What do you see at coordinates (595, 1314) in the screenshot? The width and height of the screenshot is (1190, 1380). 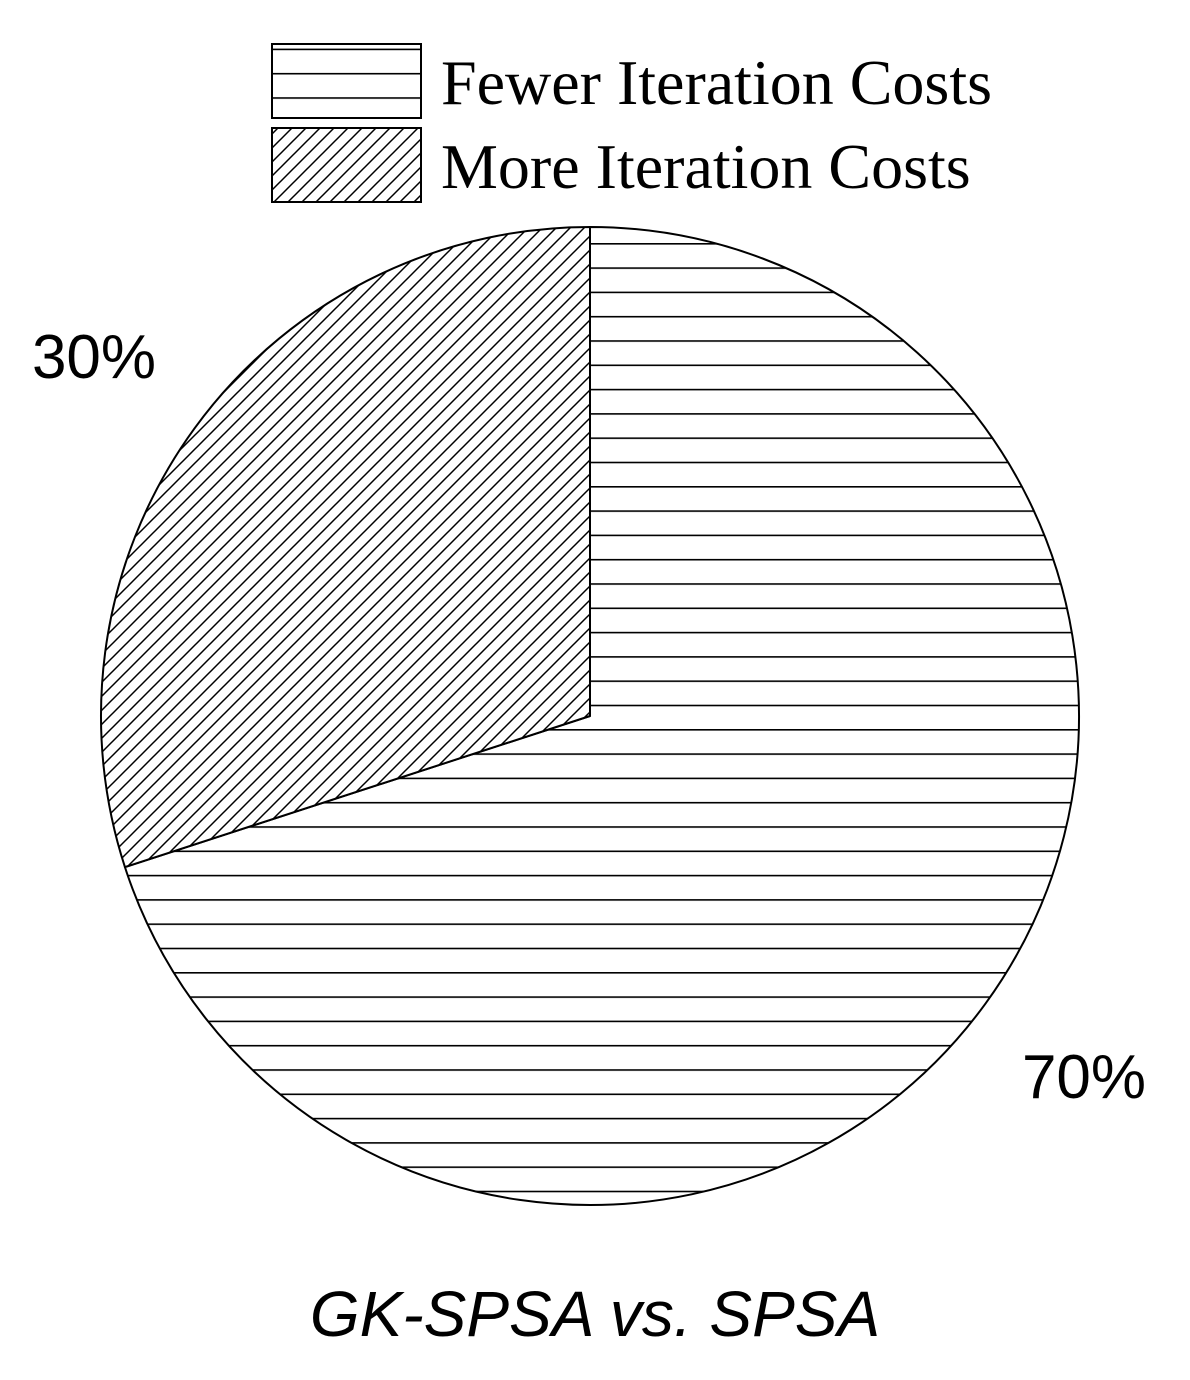 I see `chart-xlabel: GK-SPSA vs. SPSA` at bounding box center [595, 1314].